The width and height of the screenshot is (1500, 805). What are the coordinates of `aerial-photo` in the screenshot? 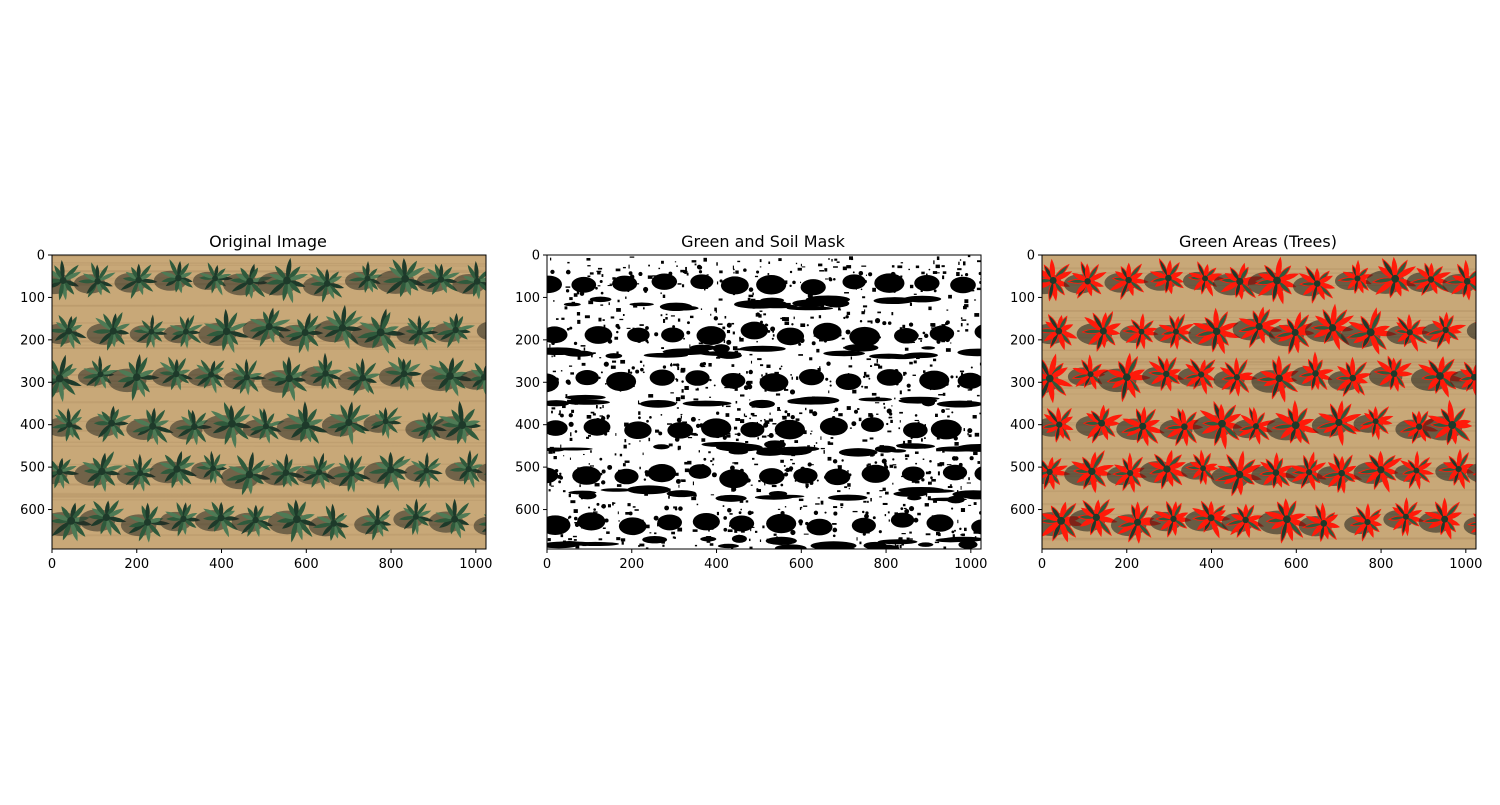 It's located at (269, 402).